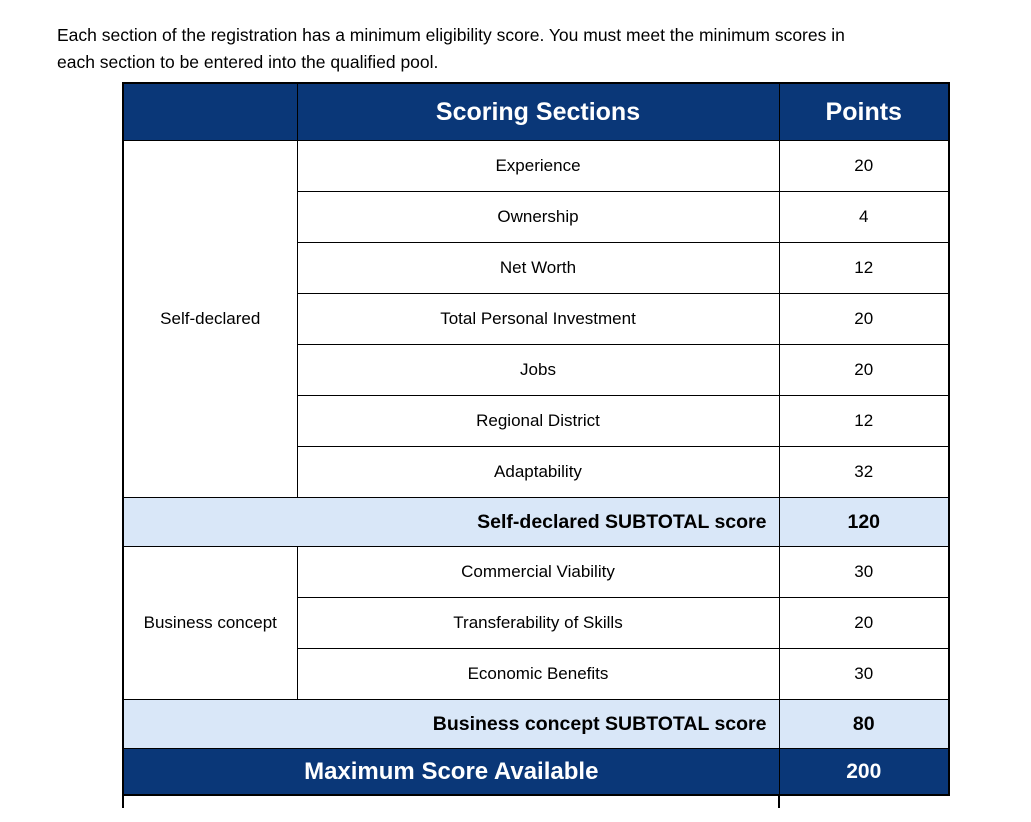  I want to click on row-label: Net Worth, so click(538, 268).